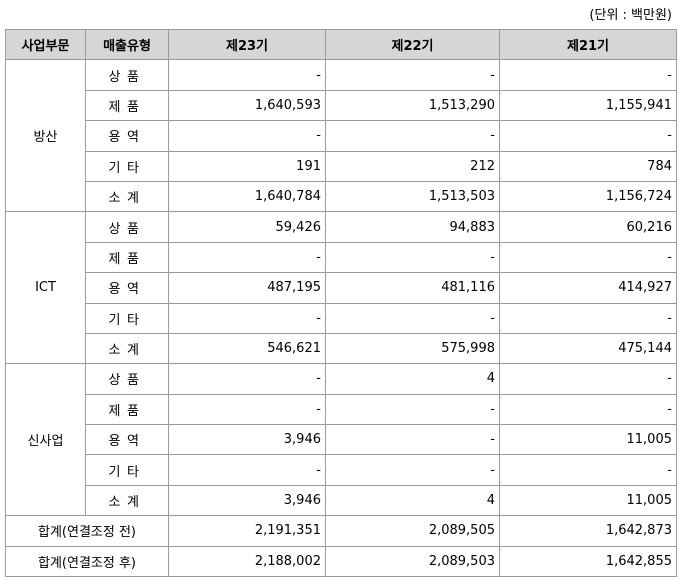  What do you see at coordinates (247, 531) in the screenshot?
I see `total-value-23: 2,191,351` at bounding box center [247, 531].